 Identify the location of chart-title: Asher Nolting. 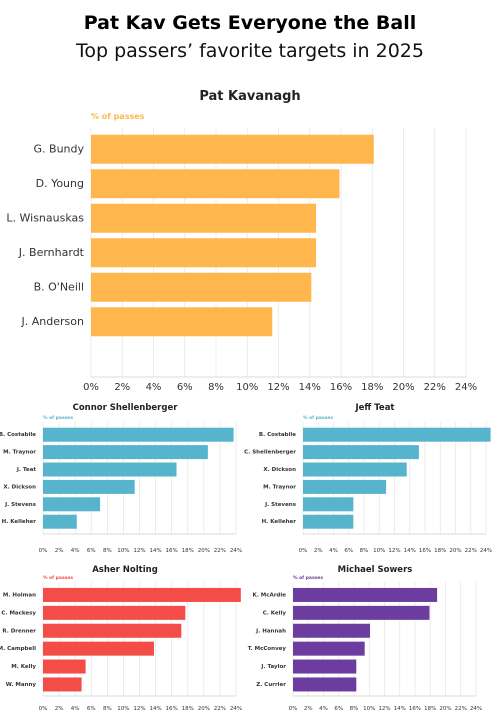
(125, 570).